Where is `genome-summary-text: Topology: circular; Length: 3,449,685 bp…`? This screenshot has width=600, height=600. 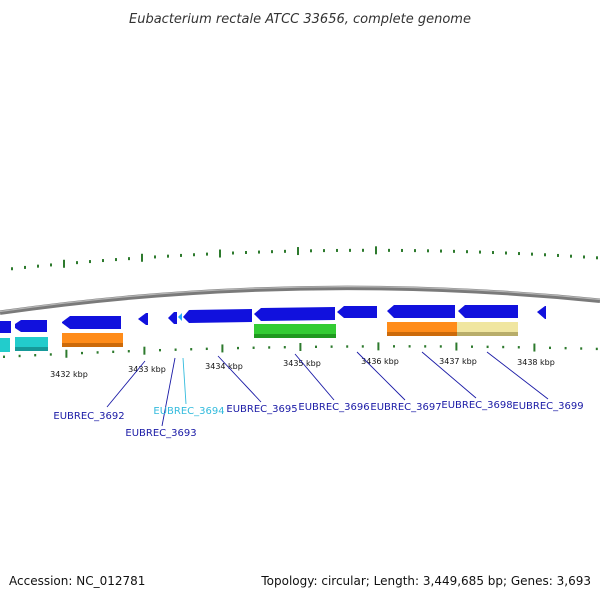
genome-summary-text: Topology: circular; Length: 3,449,685 bp… is located at coordinates (425, 581).